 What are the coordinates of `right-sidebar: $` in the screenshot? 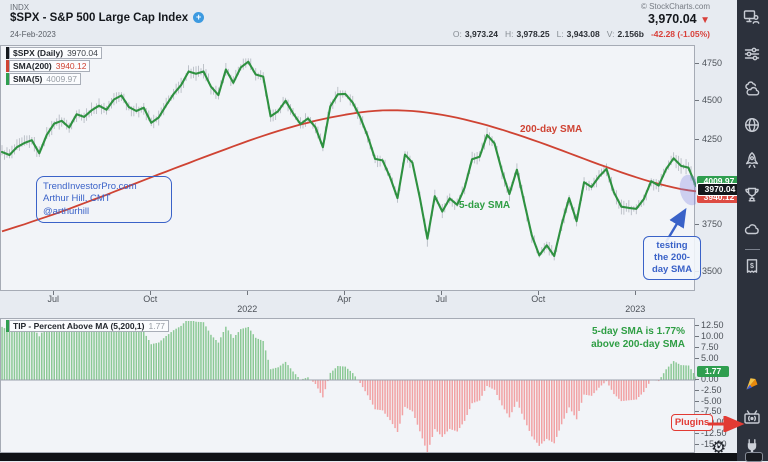 It's located at (752, 230).